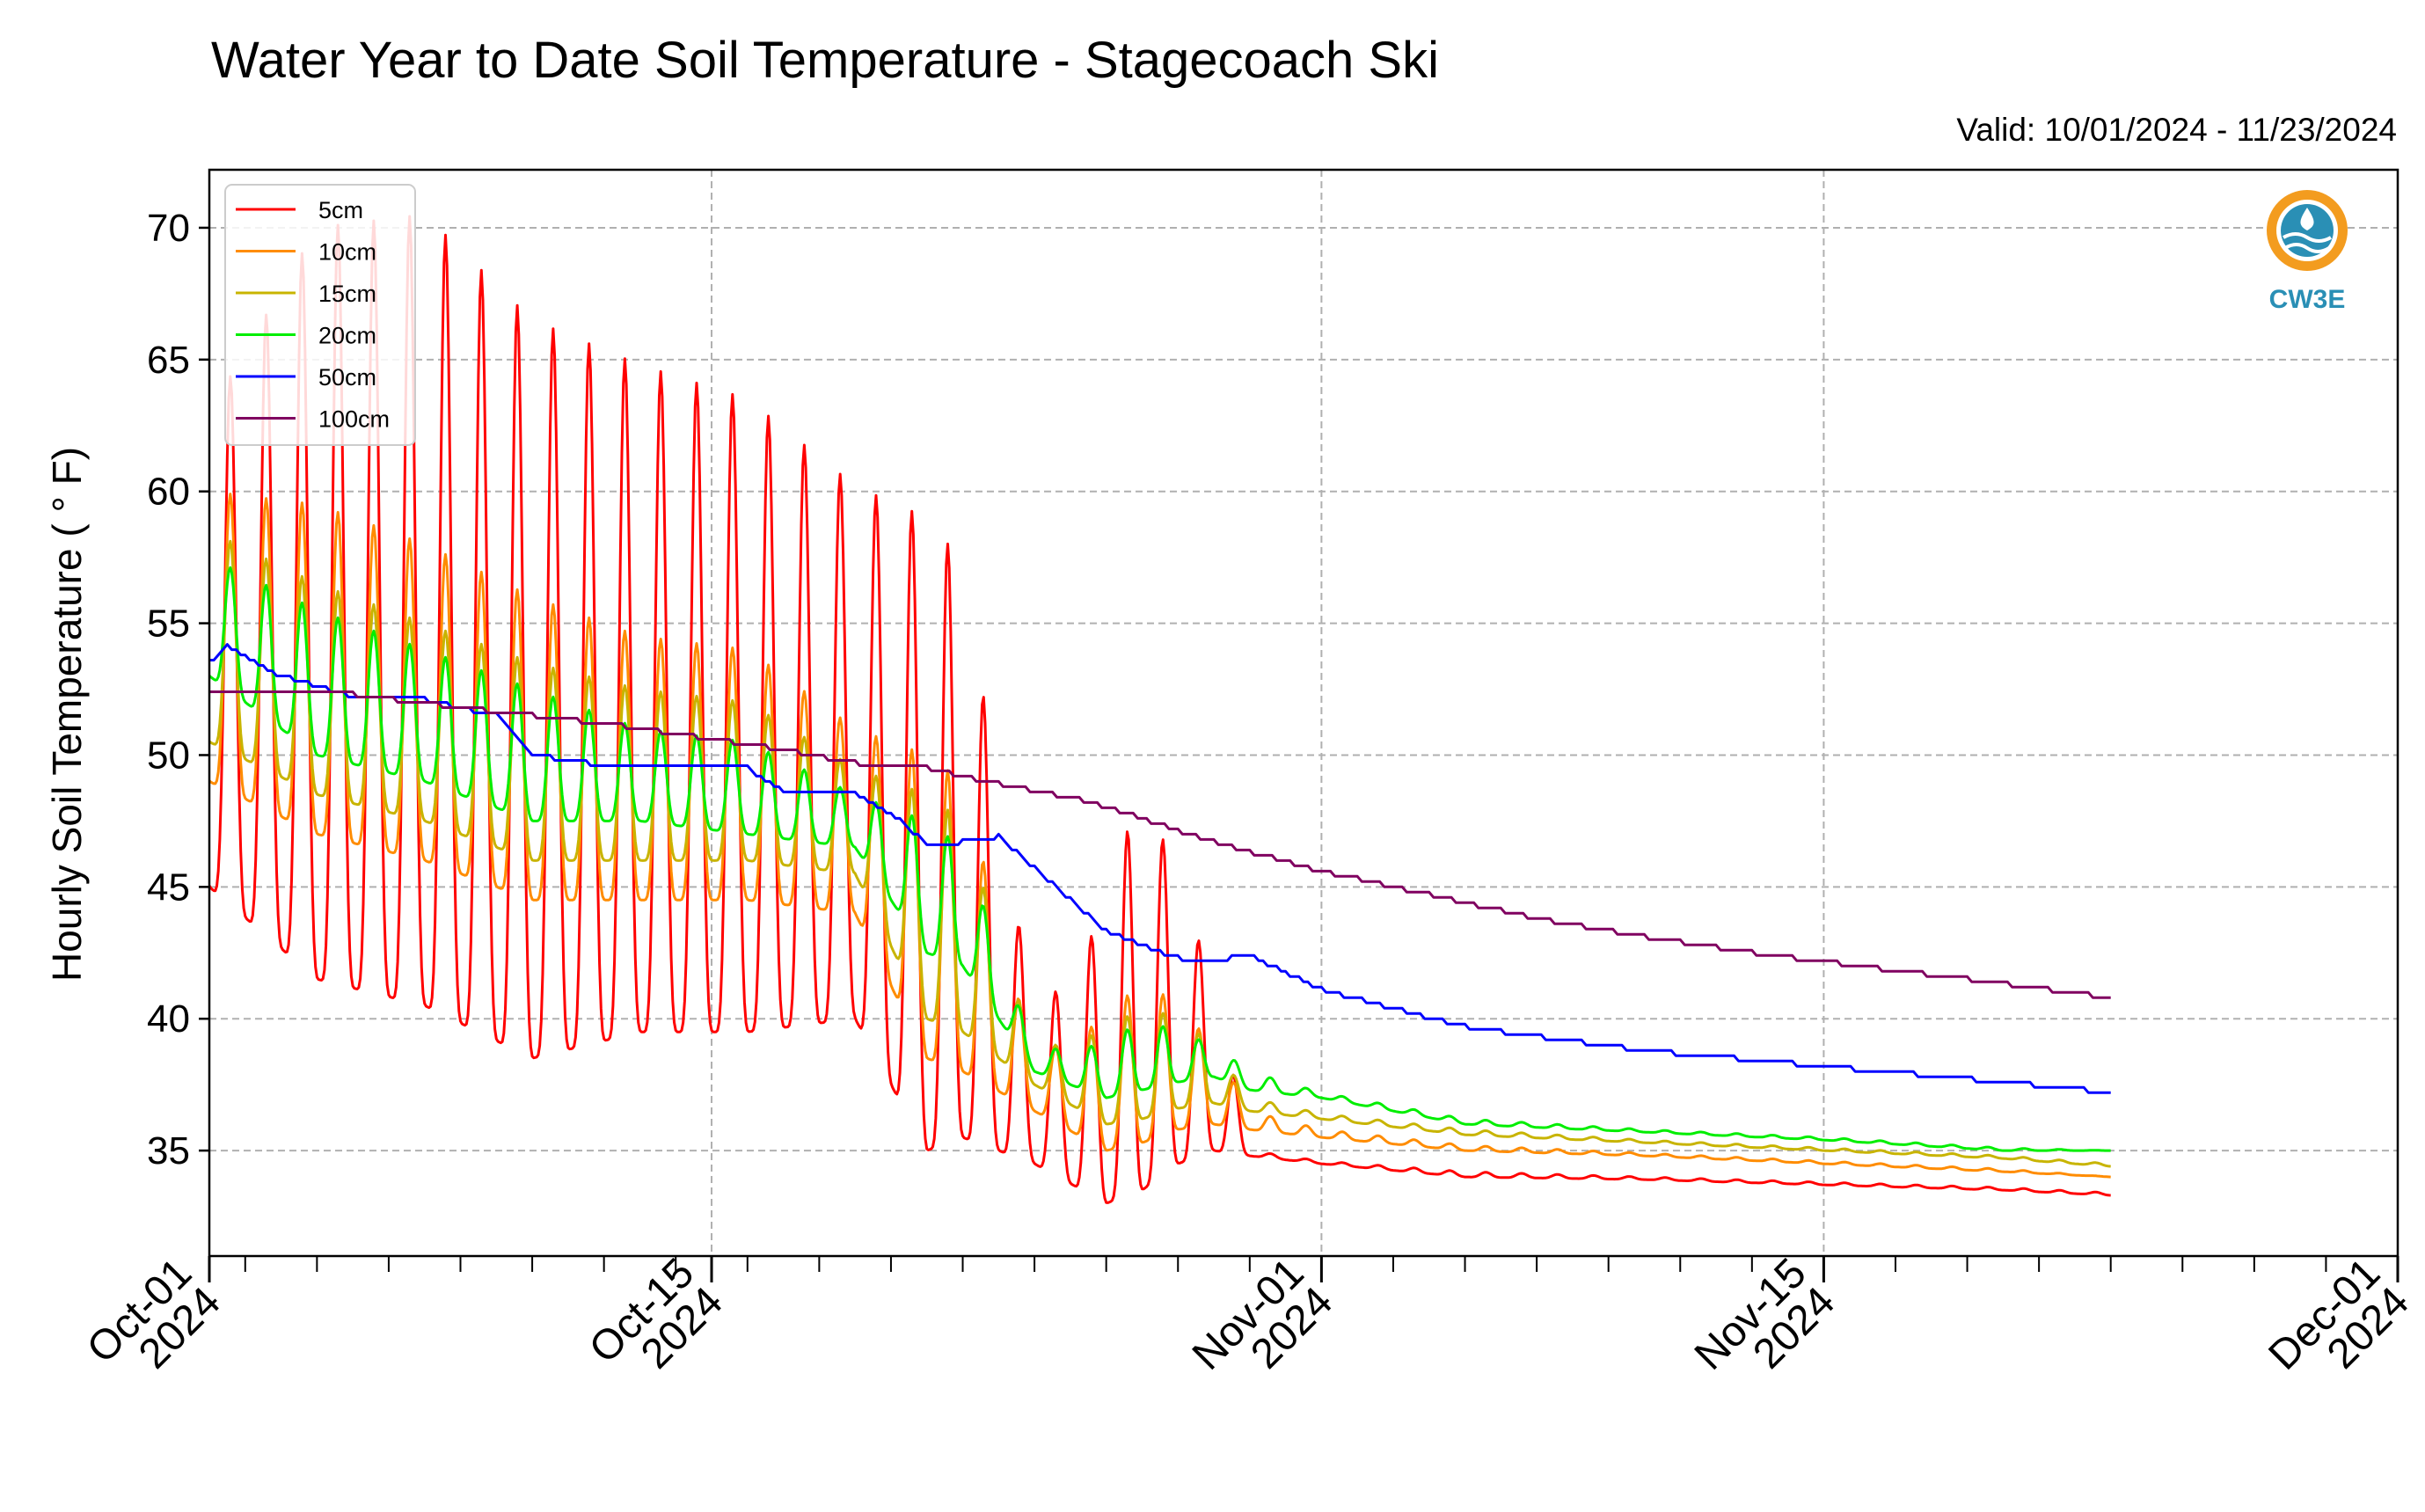 The image size is (2425, 1512). Describe the element at coordinates (2176, 130) in the screenshot. I see `chart-valid-range: Valid: 10/01/2024 - 11/23/2024` at that location.